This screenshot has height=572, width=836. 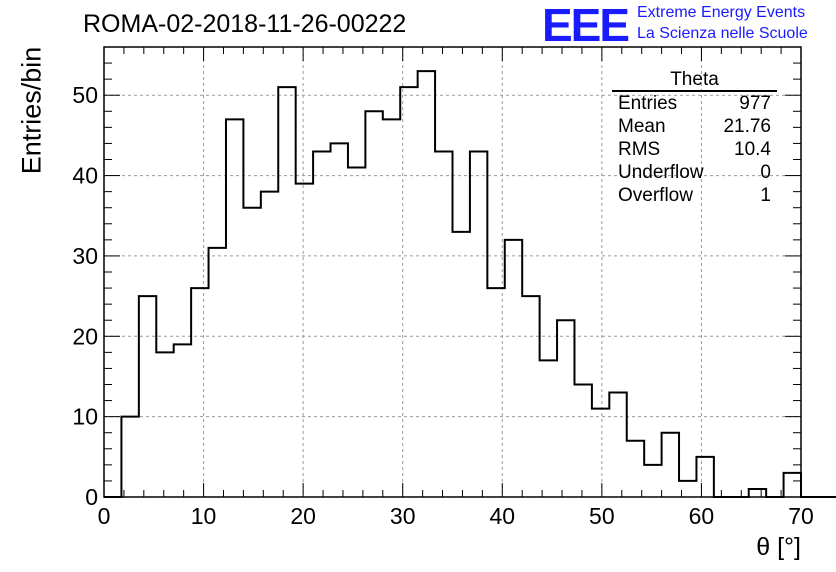 I want to click on stats-row: Underflow 0, so click(x=694, y=172).